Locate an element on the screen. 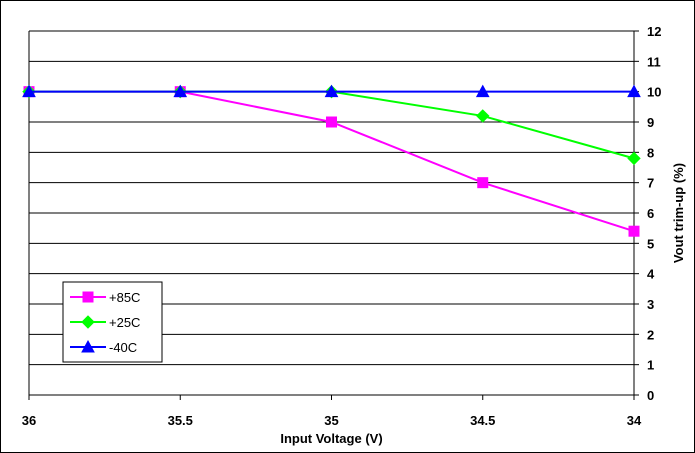 The height and width of the screenshot is (453, 695). x-tick-labels: 36 35.5 35 34.5 34 is located at coordinates (332, 420).